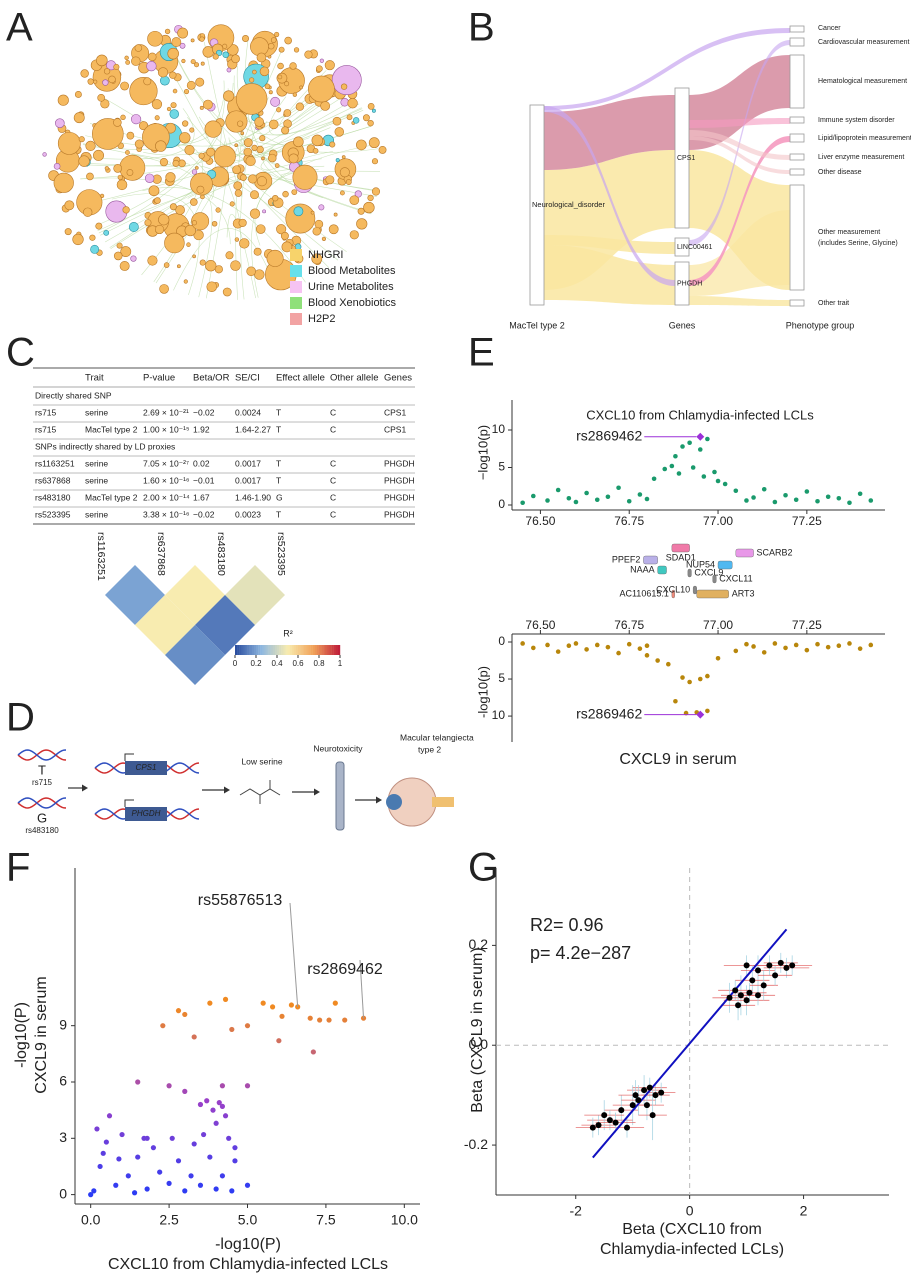  I want to click on x-tick-label: 76.75, so click(629, 521).